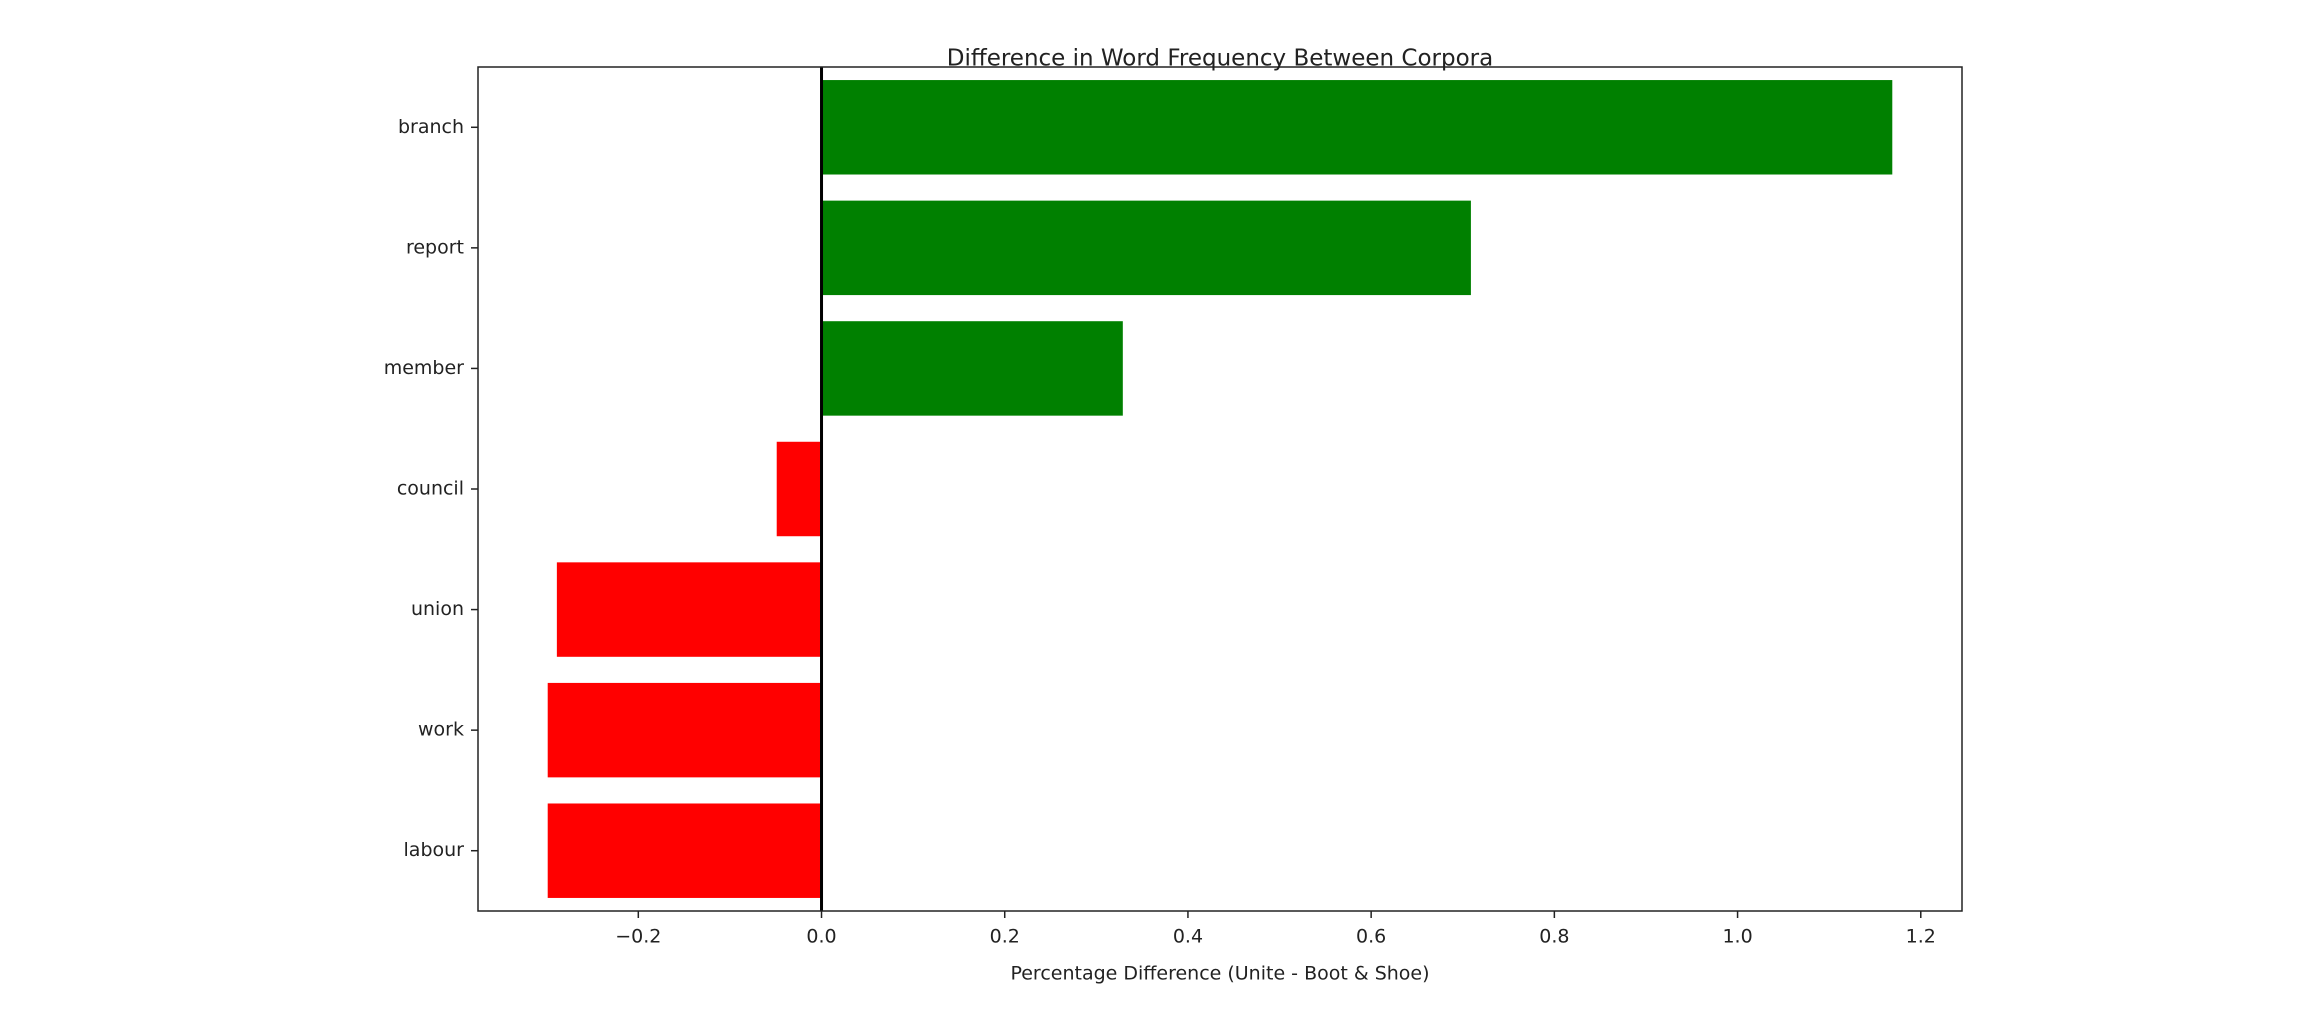  I want to click on x-tick-label: 0.2, so click(1005, 937).